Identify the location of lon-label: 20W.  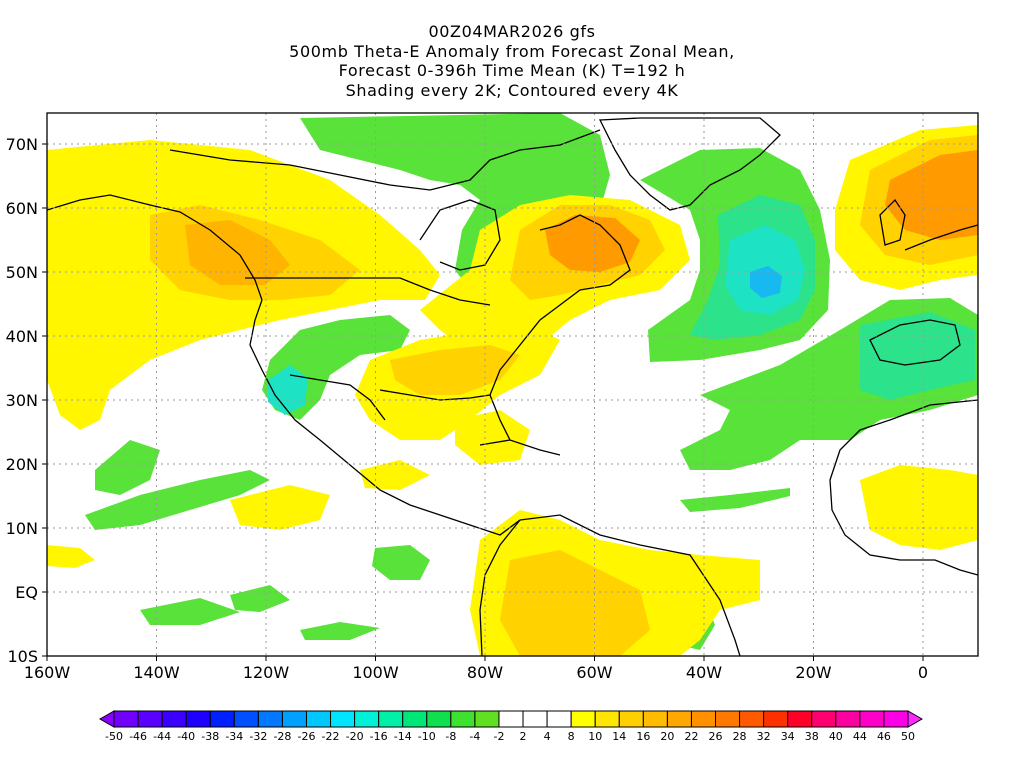
(813, 672).